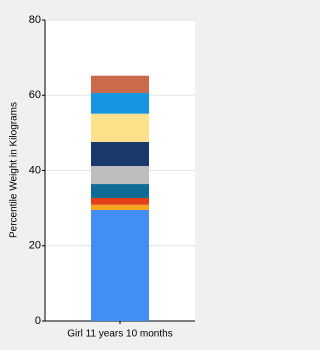  Describe the element at coordinates (119, 334) in the screenshot. I see `x-tick-label: Girl 11 years 10 months` at that location.